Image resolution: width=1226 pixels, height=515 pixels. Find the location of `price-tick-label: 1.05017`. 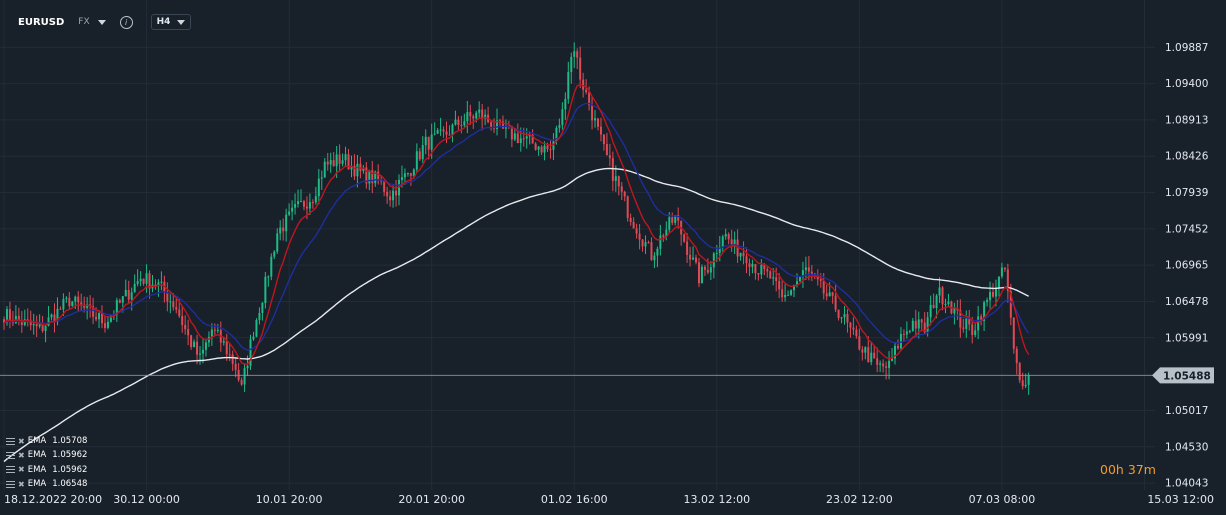

price-tick-label: 1.05017 is located at coordinates (1186, 411).